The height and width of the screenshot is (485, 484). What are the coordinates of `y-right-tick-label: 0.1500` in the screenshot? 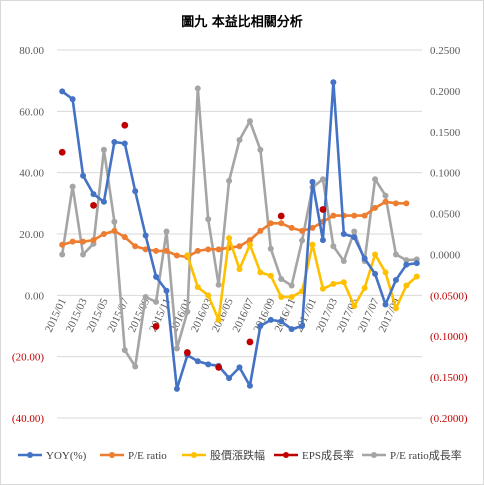 It's located at (445, 133).